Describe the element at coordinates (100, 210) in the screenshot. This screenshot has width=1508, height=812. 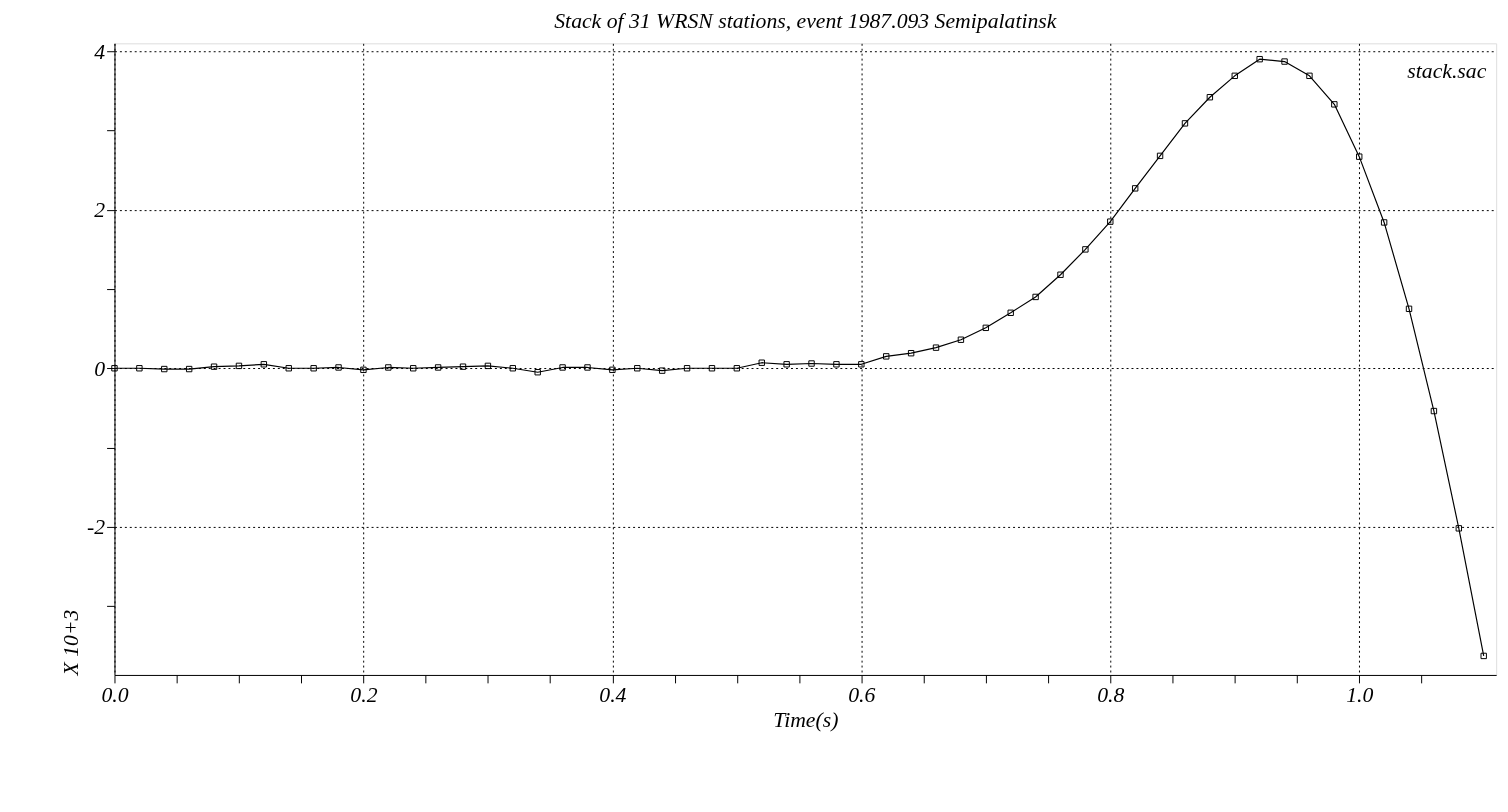
I see `y-tick-label: 2` at that location.